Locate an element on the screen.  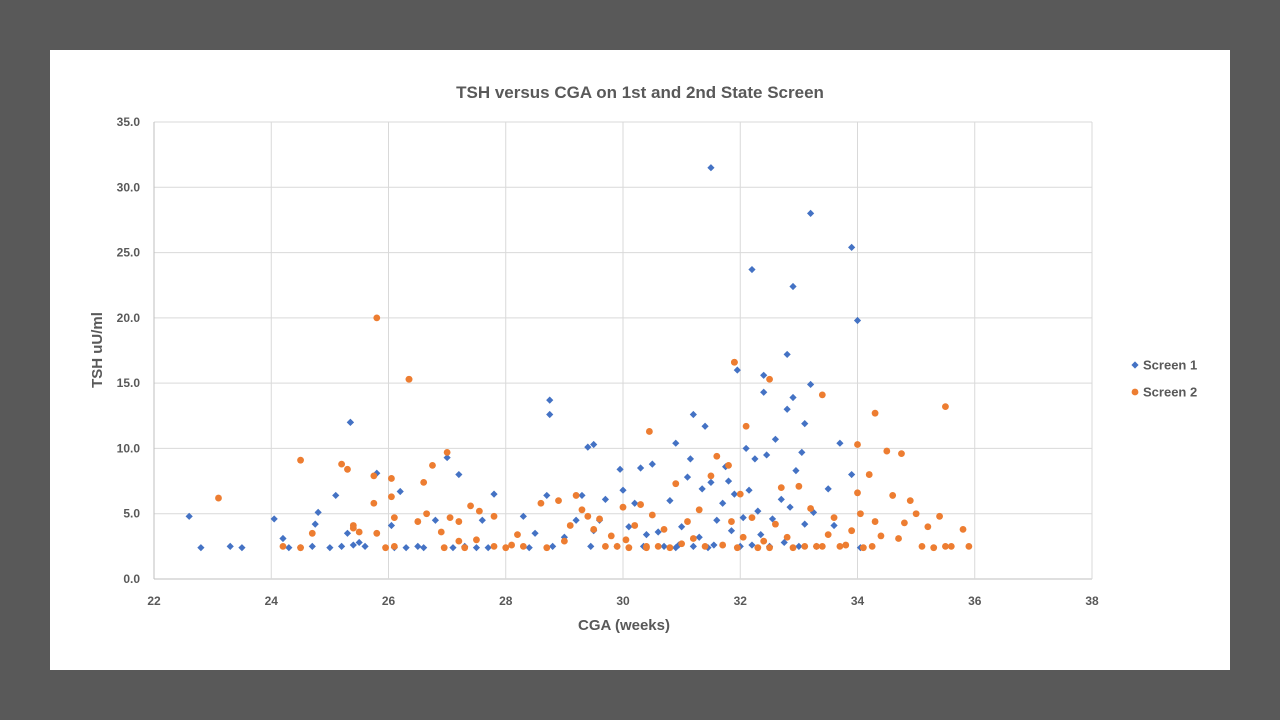
y-tick-label: 25.0 is located at coordinates (129, 253).